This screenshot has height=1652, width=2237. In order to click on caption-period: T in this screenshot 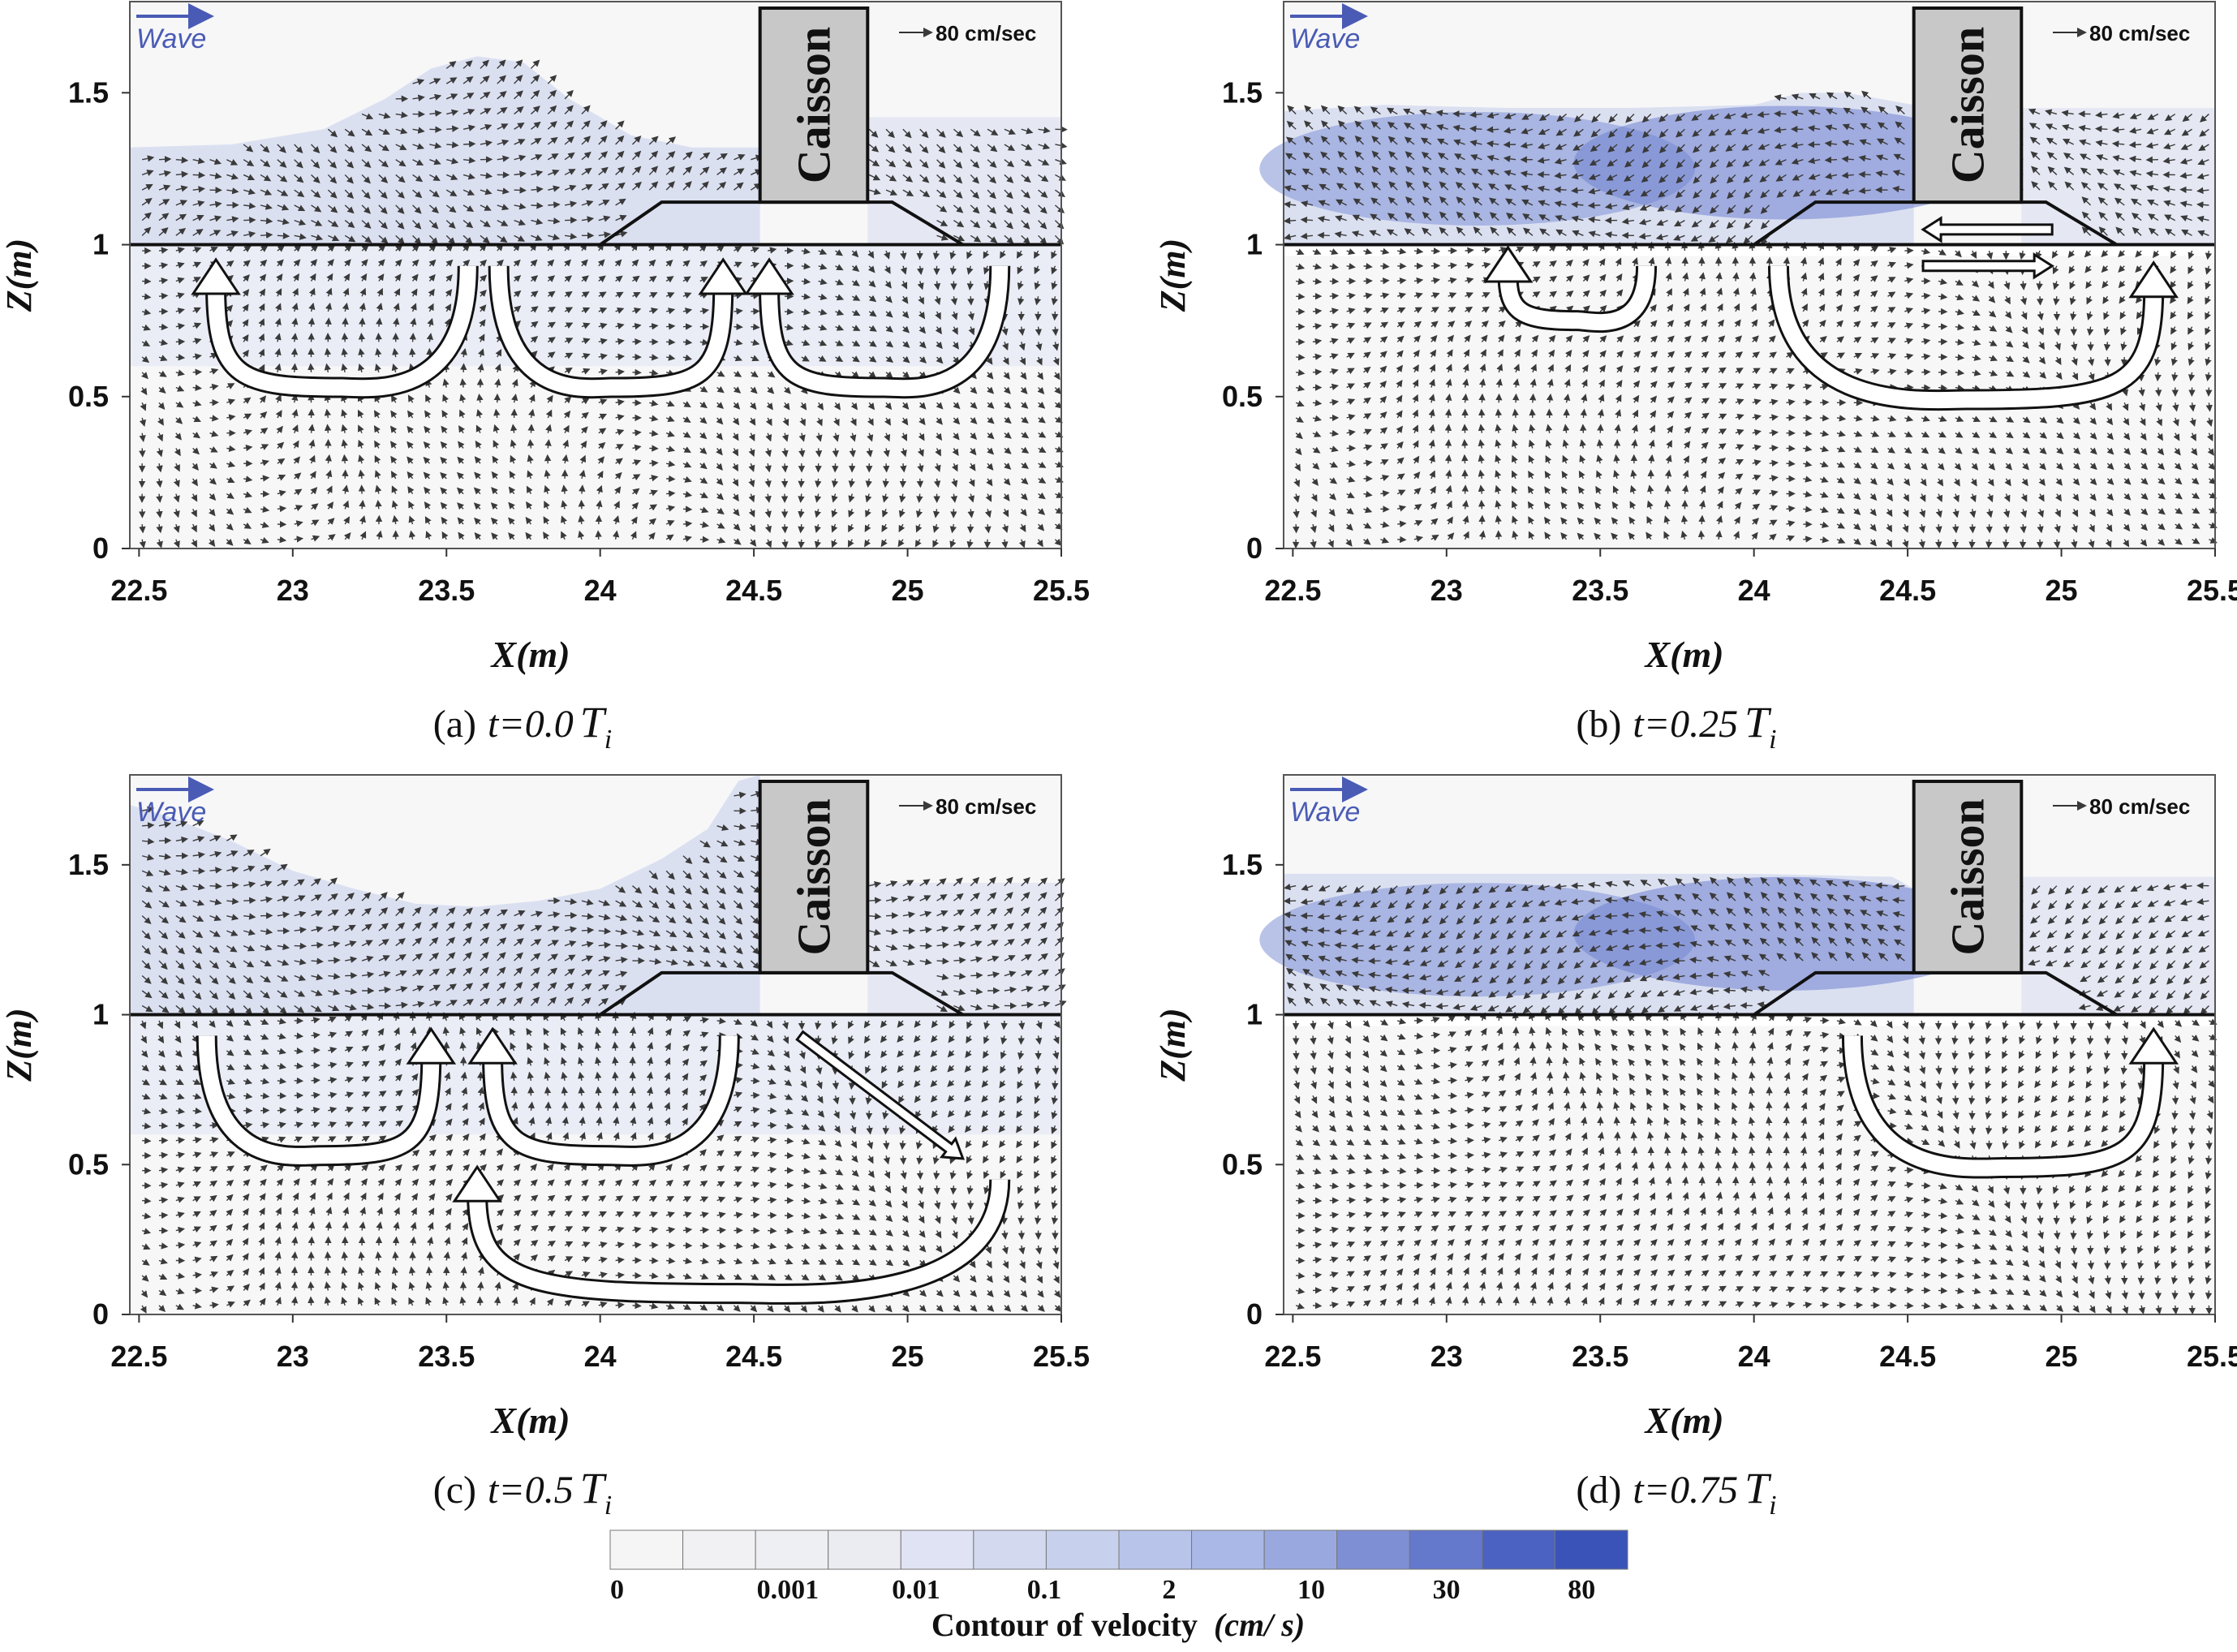, I will do `click(594, 722)`.